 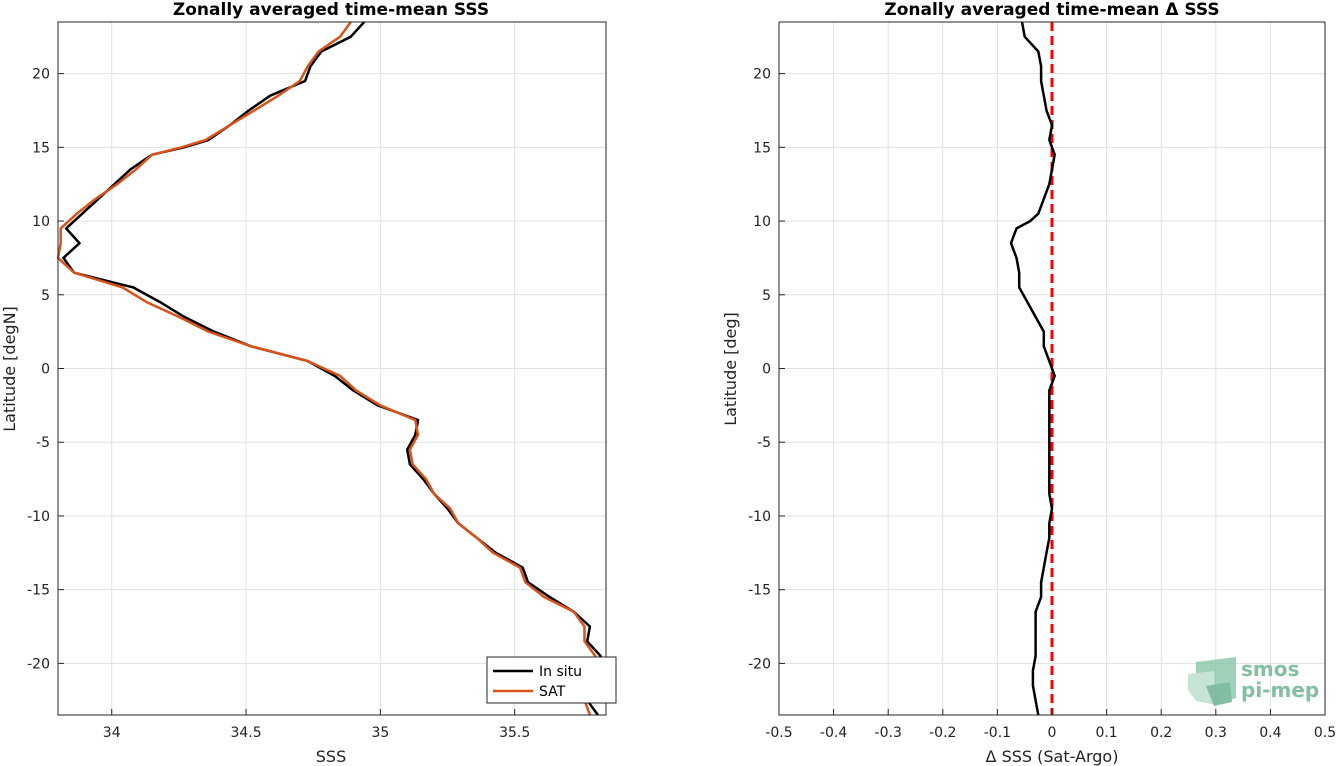 I want to click on right-y-tick-label: 0, so click(x=766, y=370).